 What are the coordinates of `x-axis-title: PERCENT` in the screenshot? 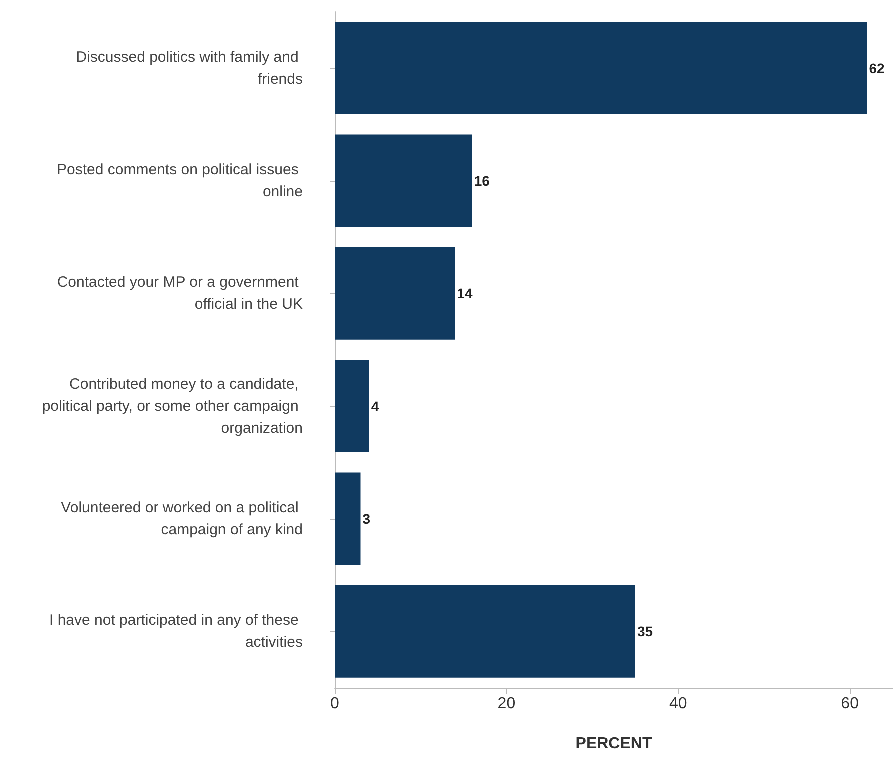 It's located at (614, 744).